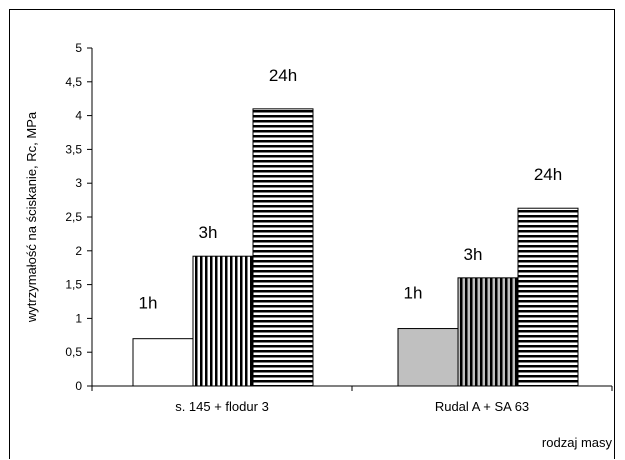 This screenshot has height=460, width=625. What do you see at coordinates (78, 251) in the screenshot?
I see `y-tick-label: 2` at bounding box center [78, 251].